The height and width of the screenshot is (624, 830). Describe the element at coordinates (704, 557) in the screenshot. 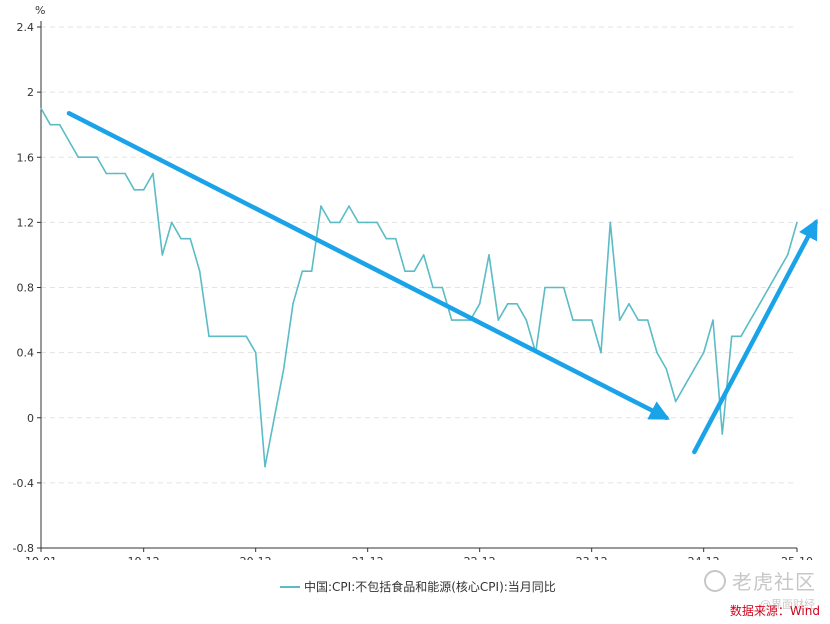

I see `x-tick-label: 24-12` at that location.